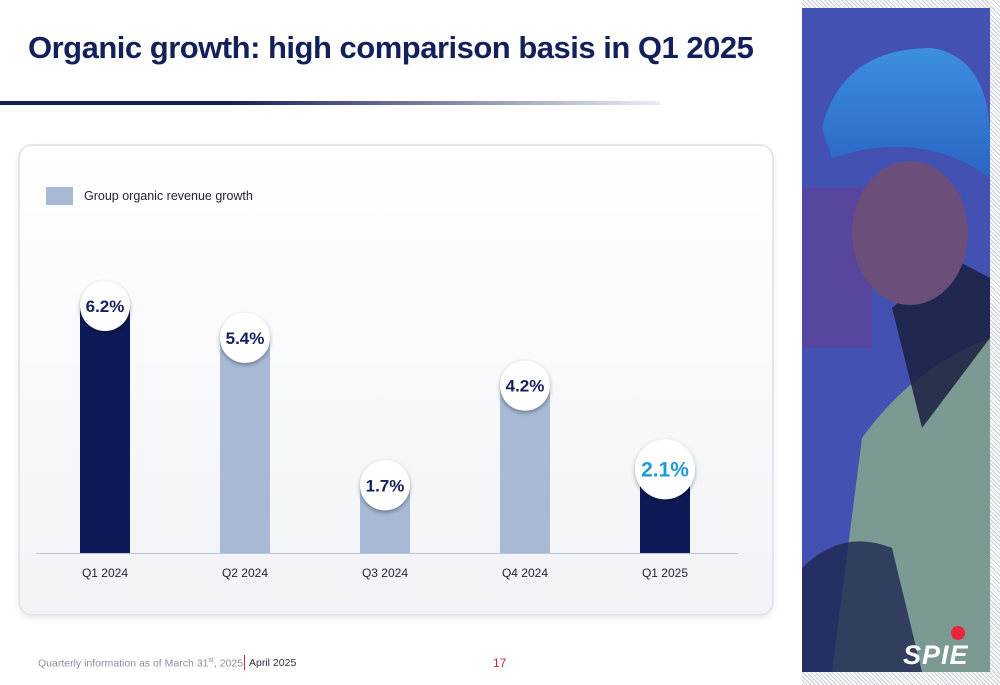  What do you see at coordinates (901, 678) in the screenshot?
I see `decorative-hatch-bottom` at bounding box center [901, 678].